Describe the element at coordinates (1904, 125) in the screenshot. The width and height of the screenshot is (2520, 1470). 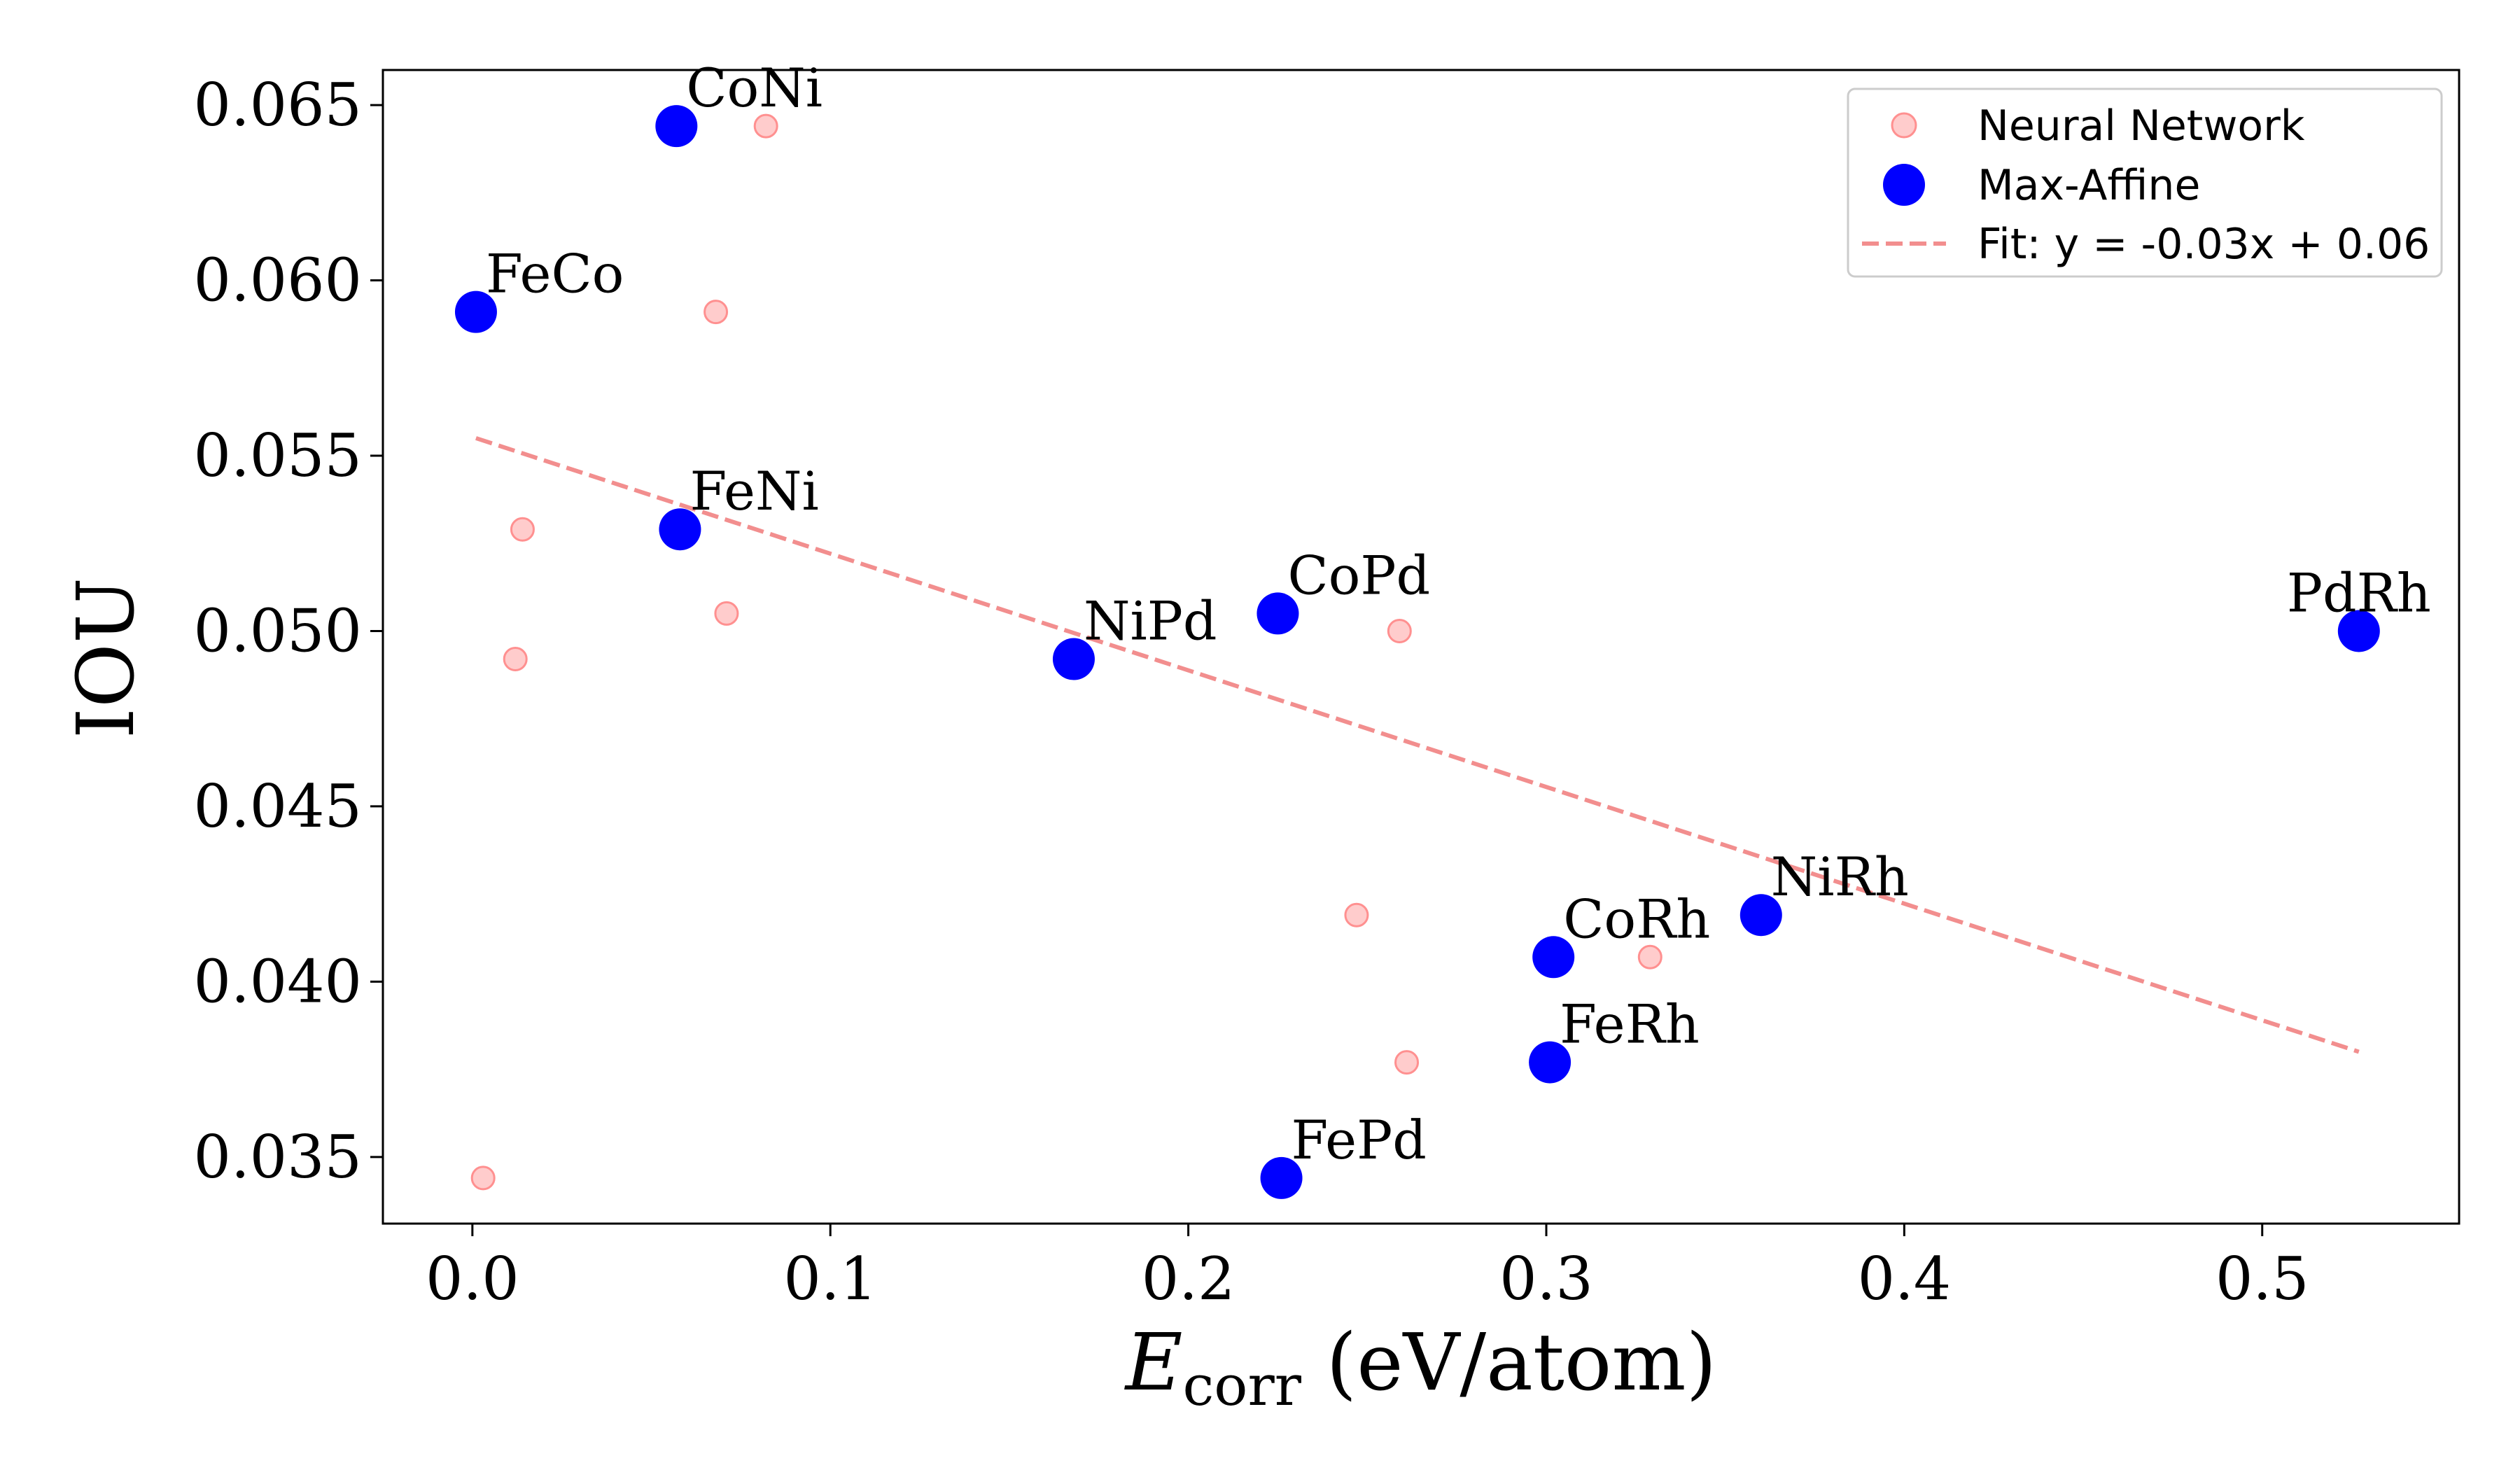
I see `legend-marker-neural-network` at that location.